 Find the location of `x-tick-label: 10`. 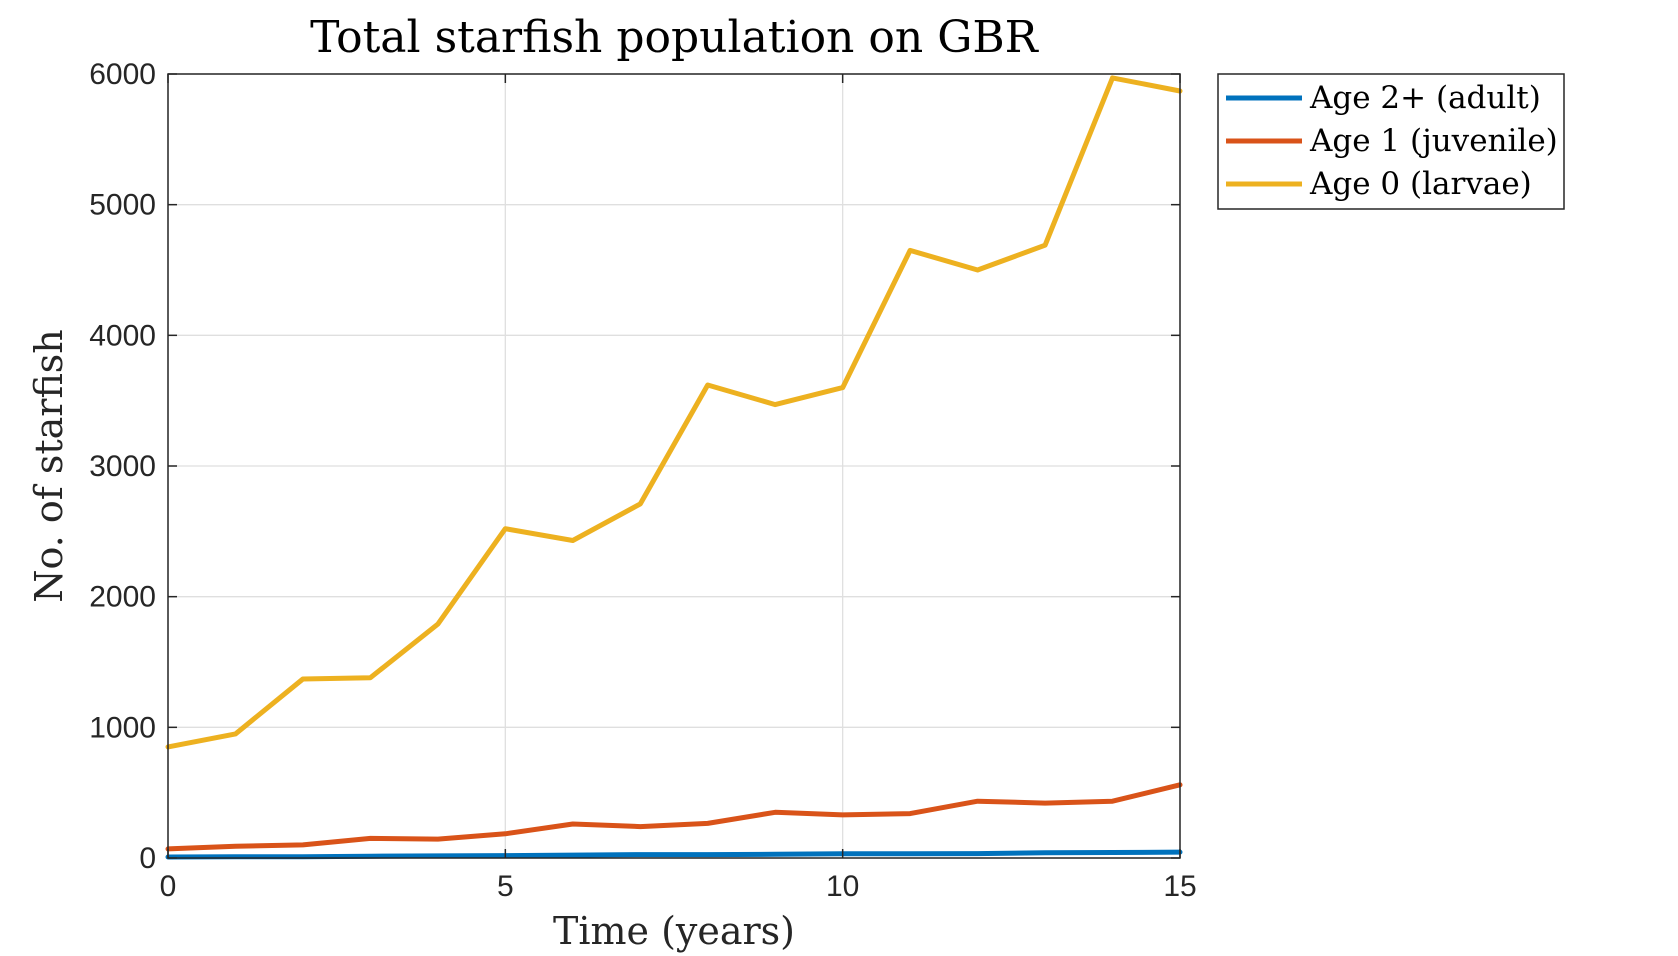

x-tick-label: 10 is located at coordinates (842, 886).